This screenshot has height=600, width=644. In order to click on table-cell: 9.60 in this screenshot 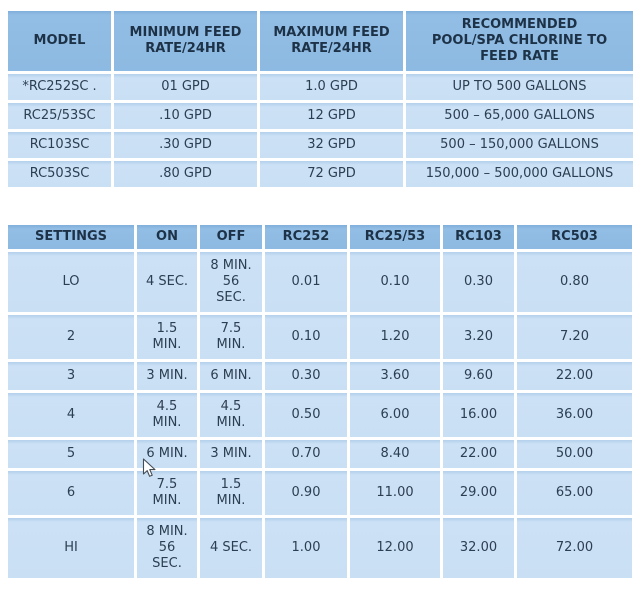, I will do `click(478, 376)`.